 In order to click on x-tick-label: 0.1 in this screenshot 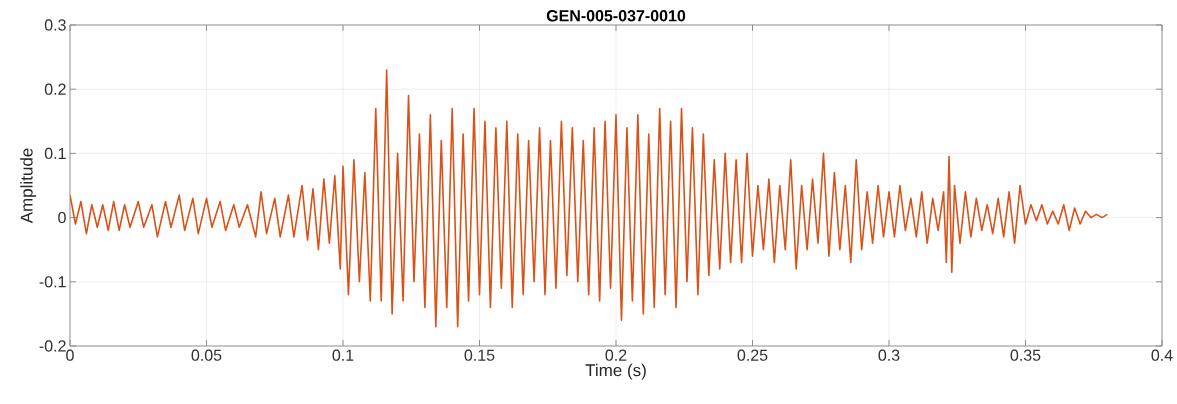, I will do `click(343, 355)`.